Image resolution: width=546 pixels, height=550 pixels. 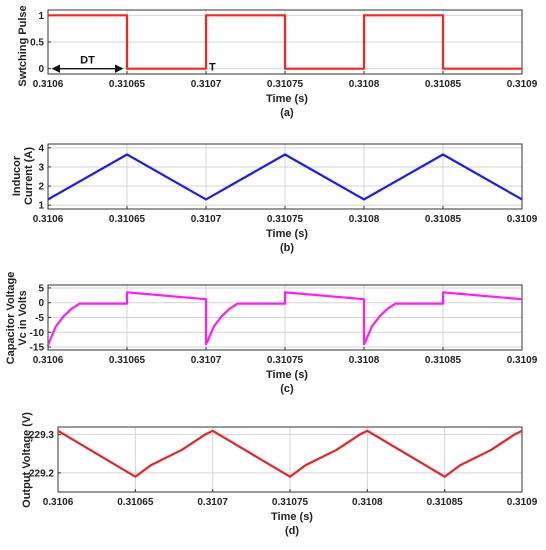 I want to click on t-annotation: T, so click(x=212, y=68).